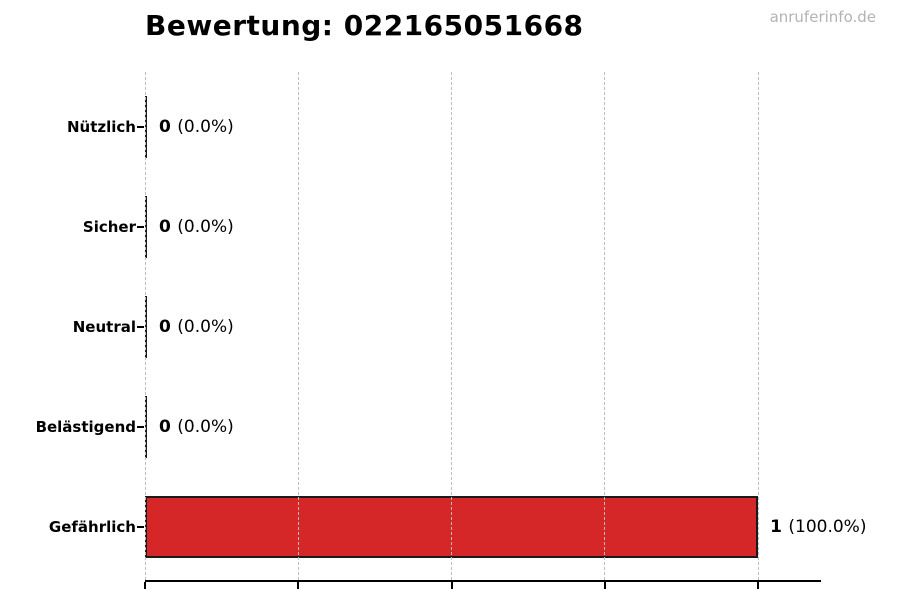 Image resolution: width=900 pixels, height=600 pixels. I want to click on x-axis-line, so click(483, 581).